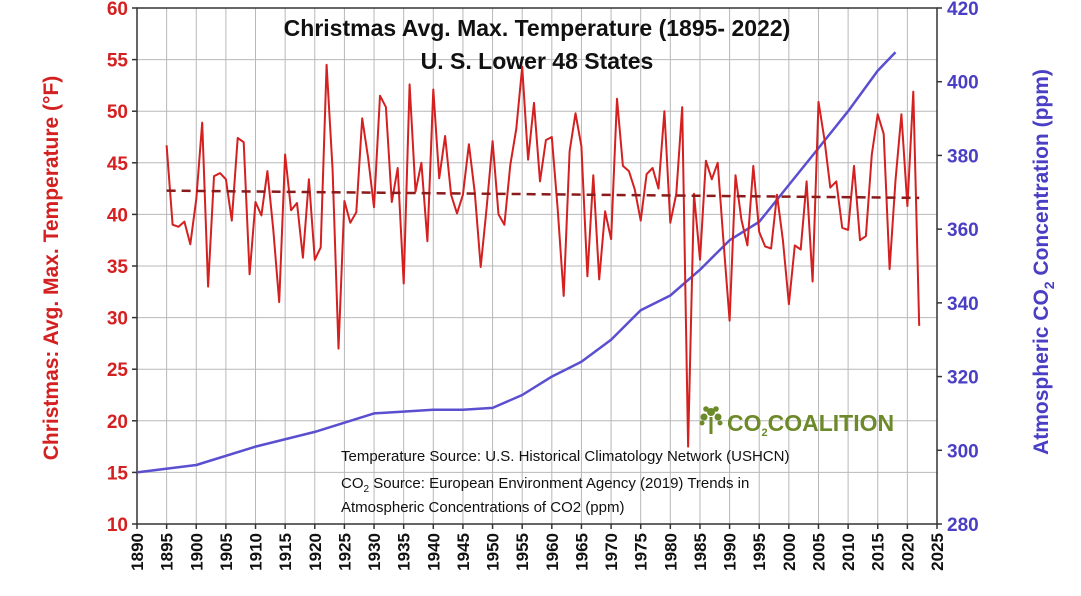  Describe the element at coordinates (878, 552) in the screenshot. I see `x-tick-label: 2015` at that location.